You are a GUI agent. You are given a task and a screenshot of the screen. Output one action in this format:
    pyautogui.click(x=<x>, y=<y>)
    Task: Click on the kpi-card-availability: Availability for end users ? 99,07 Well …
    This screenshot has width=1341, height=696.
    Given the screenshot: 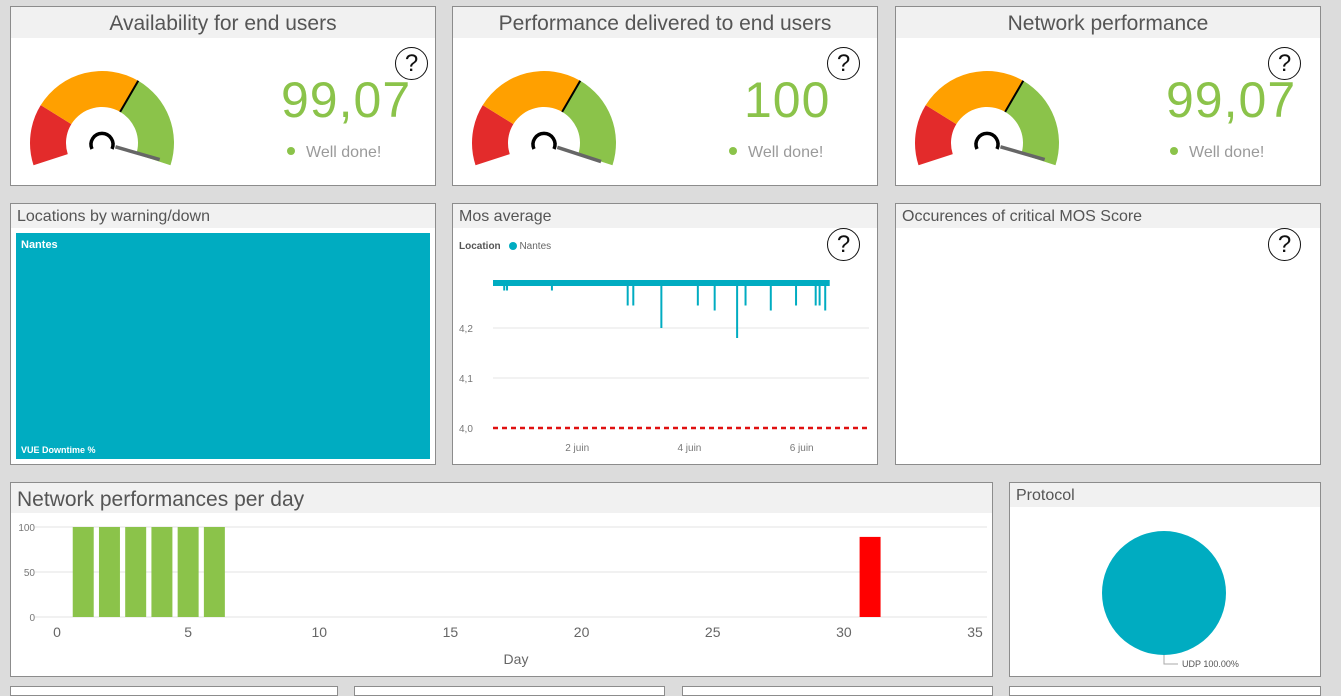 What is the action you would take?
    pyautogui.click(x=223, y=96)
    